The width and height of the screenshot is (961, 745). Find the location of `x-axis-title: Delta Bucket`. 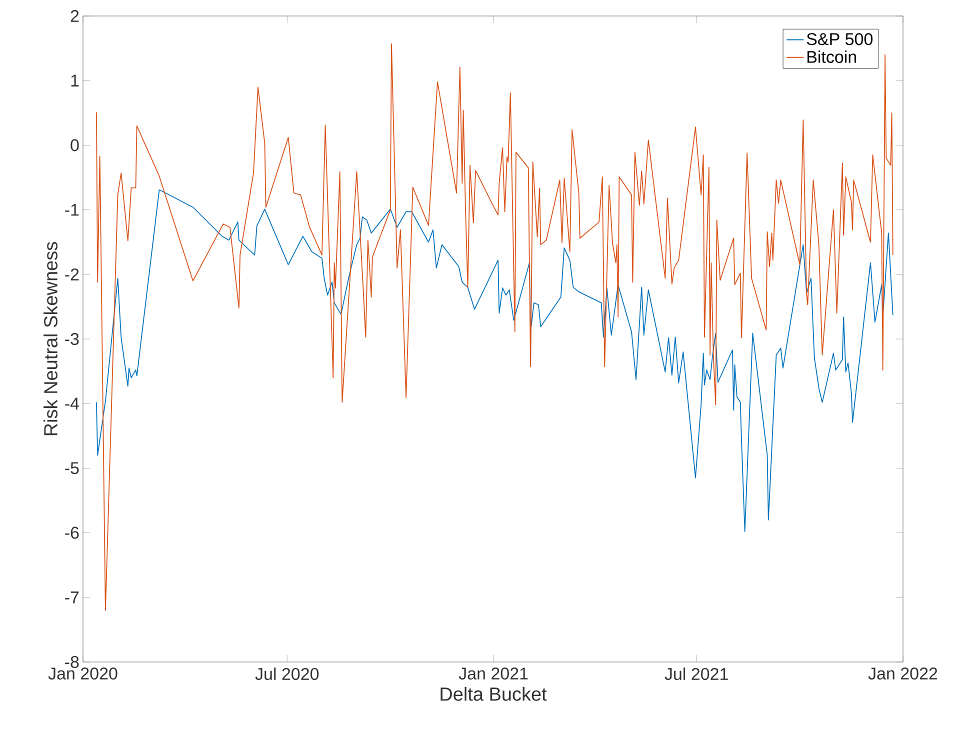

x-axis-title: Delta Bucket is located at coordinates (493, 693).